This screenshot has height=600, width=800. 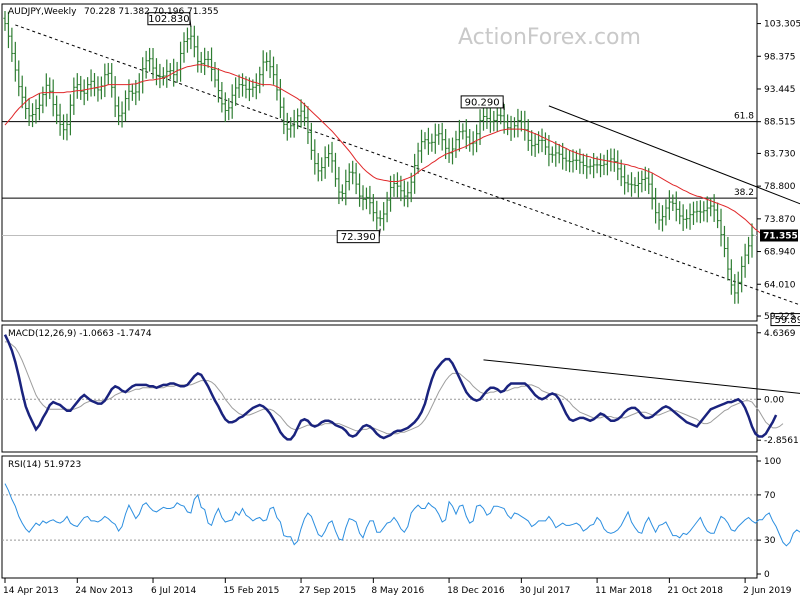 What do you see at coordinates (674, 155) in the screenshot?
I see `trendline` at bounding box center [674, 155].